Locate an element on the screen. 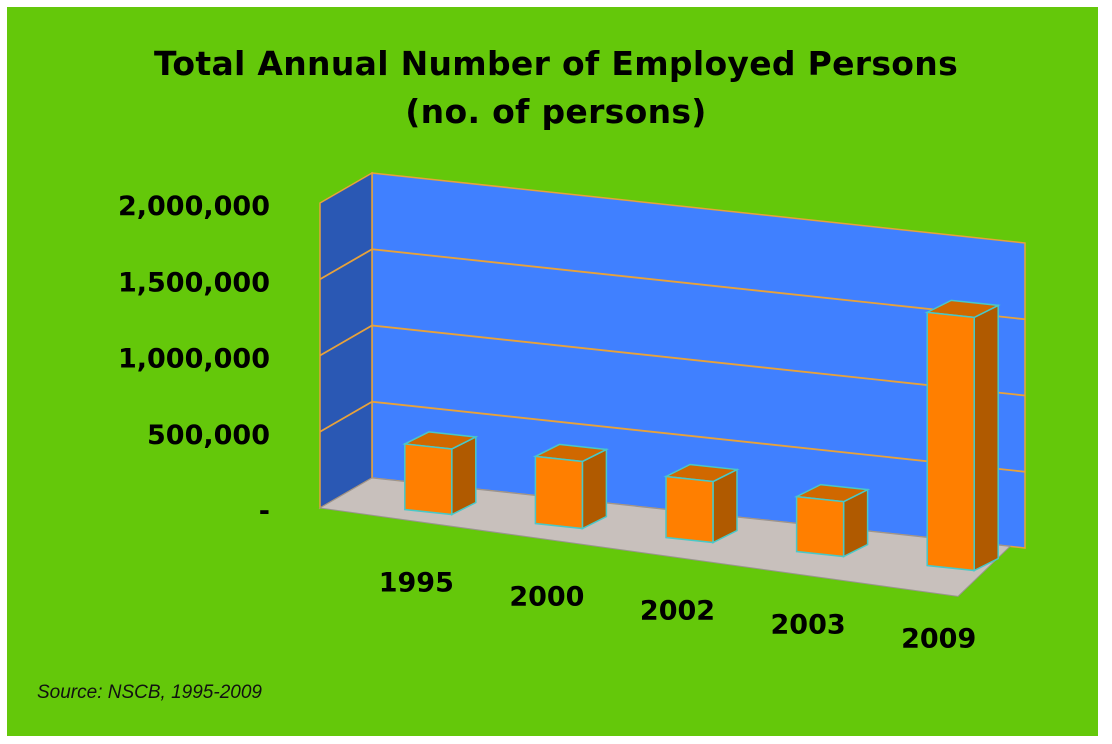 This screenshot has height=744, width=1112. x-tick-label: 2009 is located at coordinates (938, 639).